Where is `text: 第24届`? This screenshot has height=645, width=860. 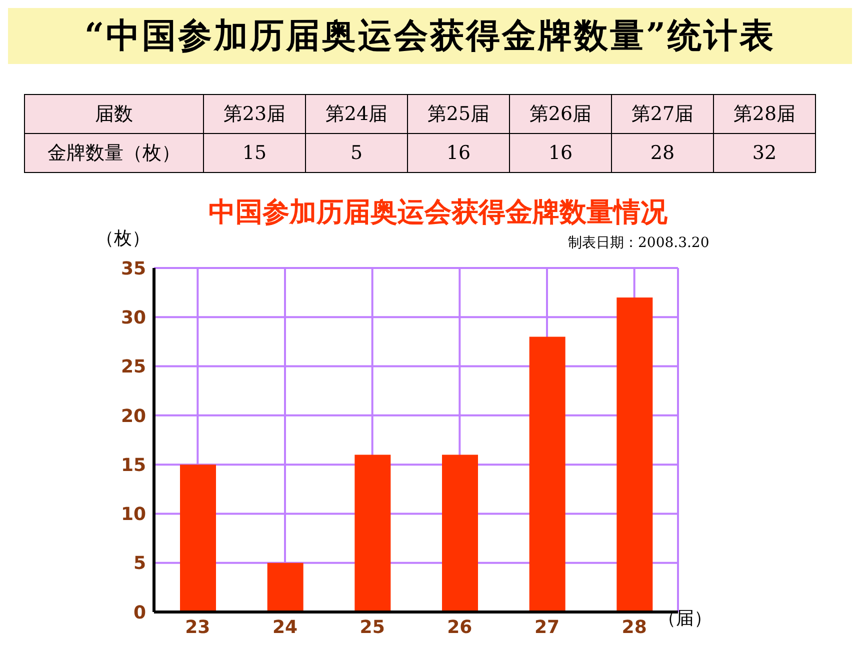 text: 第24届 is located at coordinates (357, 114).